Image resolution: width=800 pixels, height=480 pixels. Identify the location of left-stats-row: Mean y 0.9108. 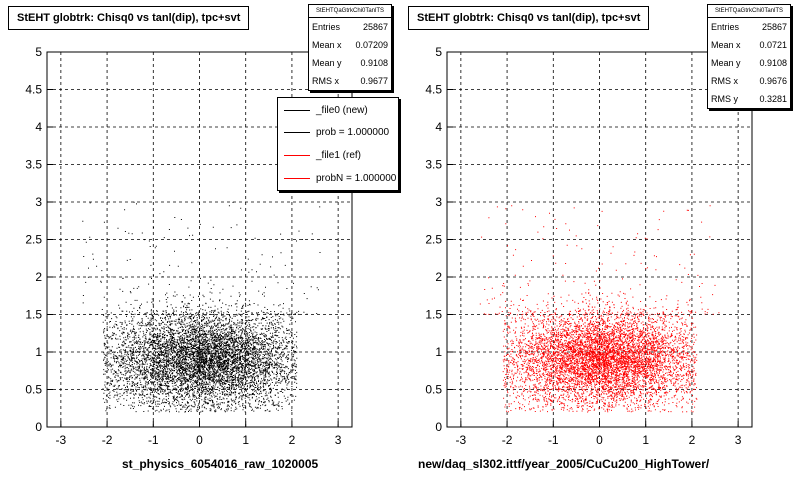
(350, 63).